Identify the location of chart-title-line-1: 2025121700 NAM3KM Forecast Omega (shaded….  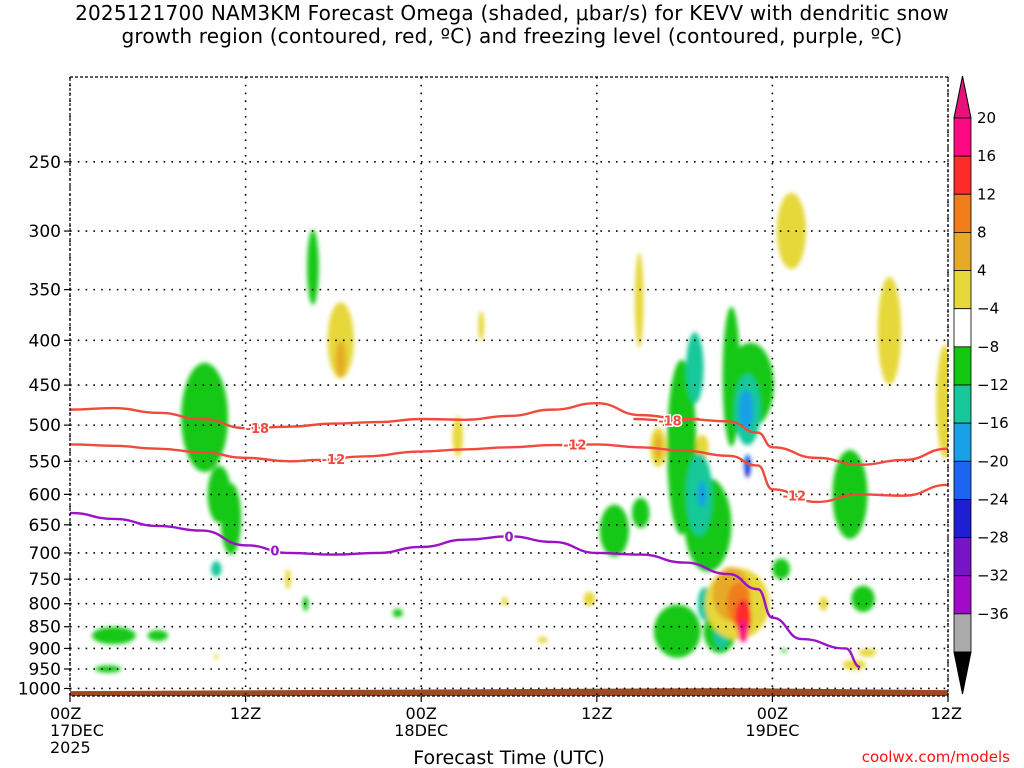
(512, 13).